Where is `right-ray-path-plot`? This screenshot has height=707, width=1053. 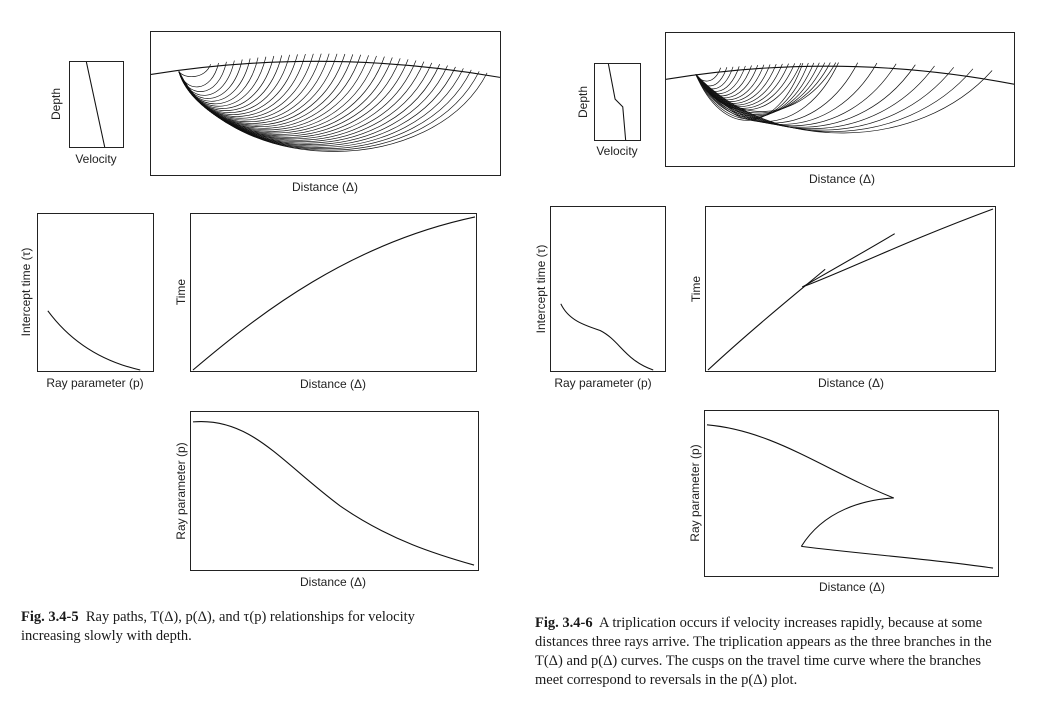 right-ray-path-plot is located at coordinates (840, 99).